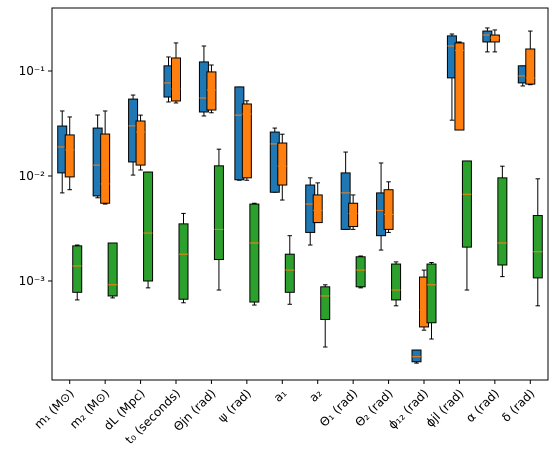 The height and width of the screenshot is (470, 560). What do you see at coordinates (338, 407) in the screenshot?
I see `x-tick-label: Θ₁ (rad)` at bounding box center [338, 407].